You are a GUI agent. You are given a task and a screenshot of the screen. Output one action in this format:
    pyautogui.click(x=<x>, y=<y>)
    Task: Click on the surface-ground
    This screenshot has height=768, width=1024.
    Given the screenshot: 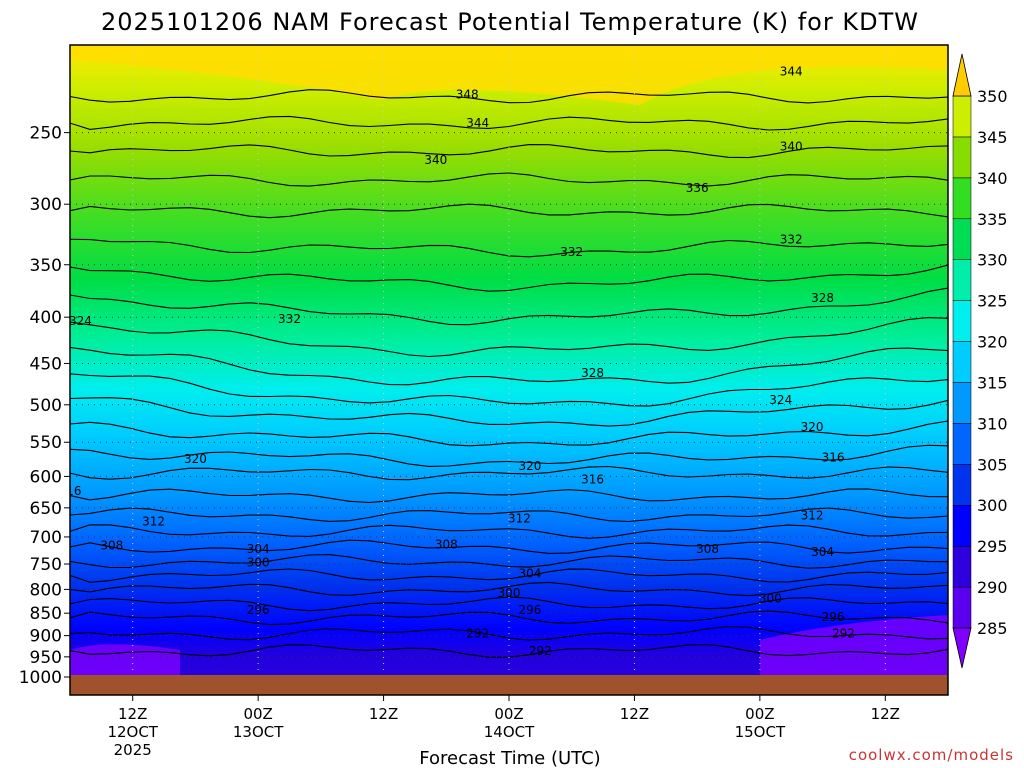 What is the action you would take?
    pyautogui.click(x=509, y=685)
    